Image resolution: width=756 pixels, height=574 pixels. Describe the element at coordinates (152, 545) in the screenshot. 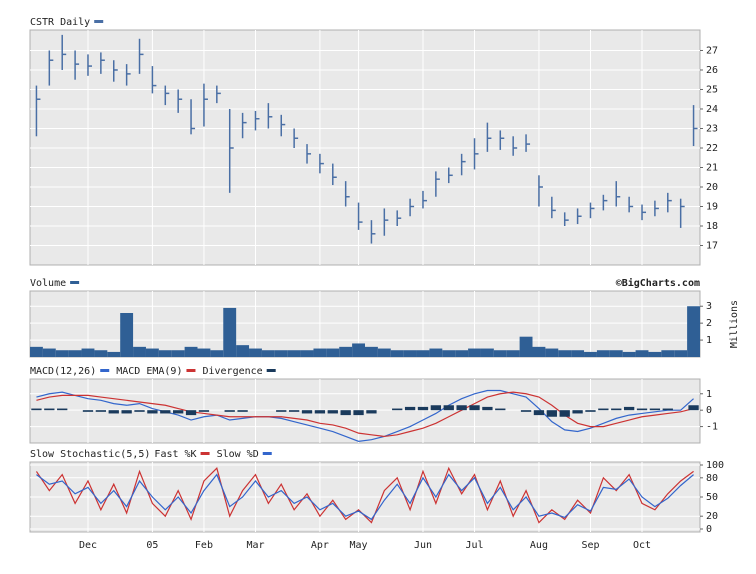

I see `x-tick-label: 05` at that location.